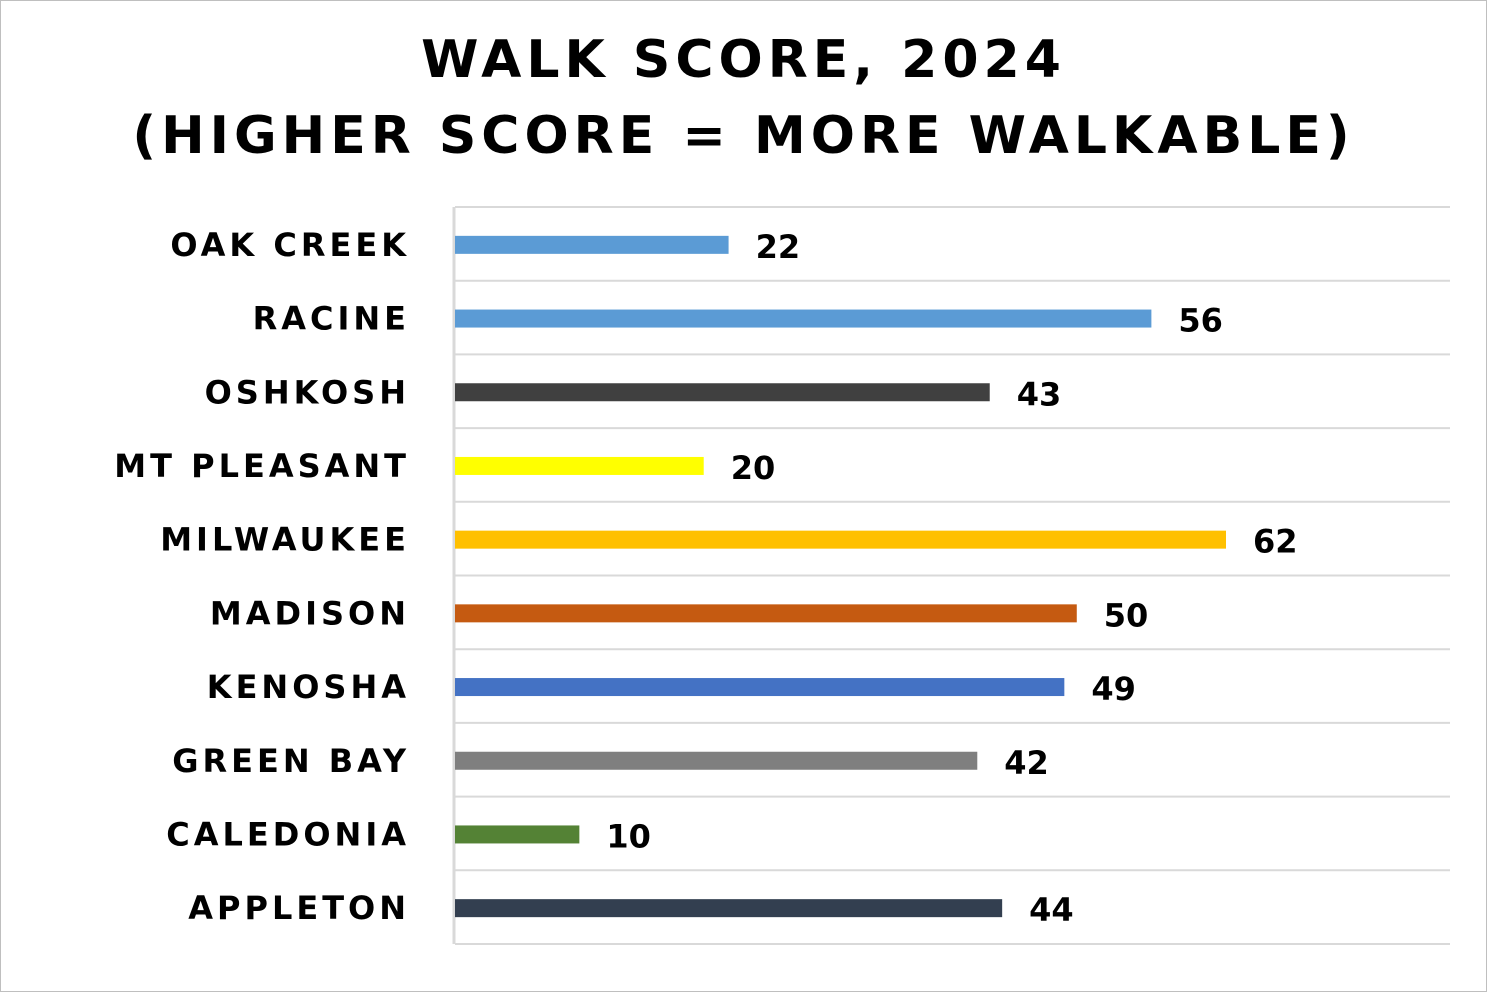 The image size is (1487, 992). I want to click on category-label: KENOSHA, so click(308, 687).